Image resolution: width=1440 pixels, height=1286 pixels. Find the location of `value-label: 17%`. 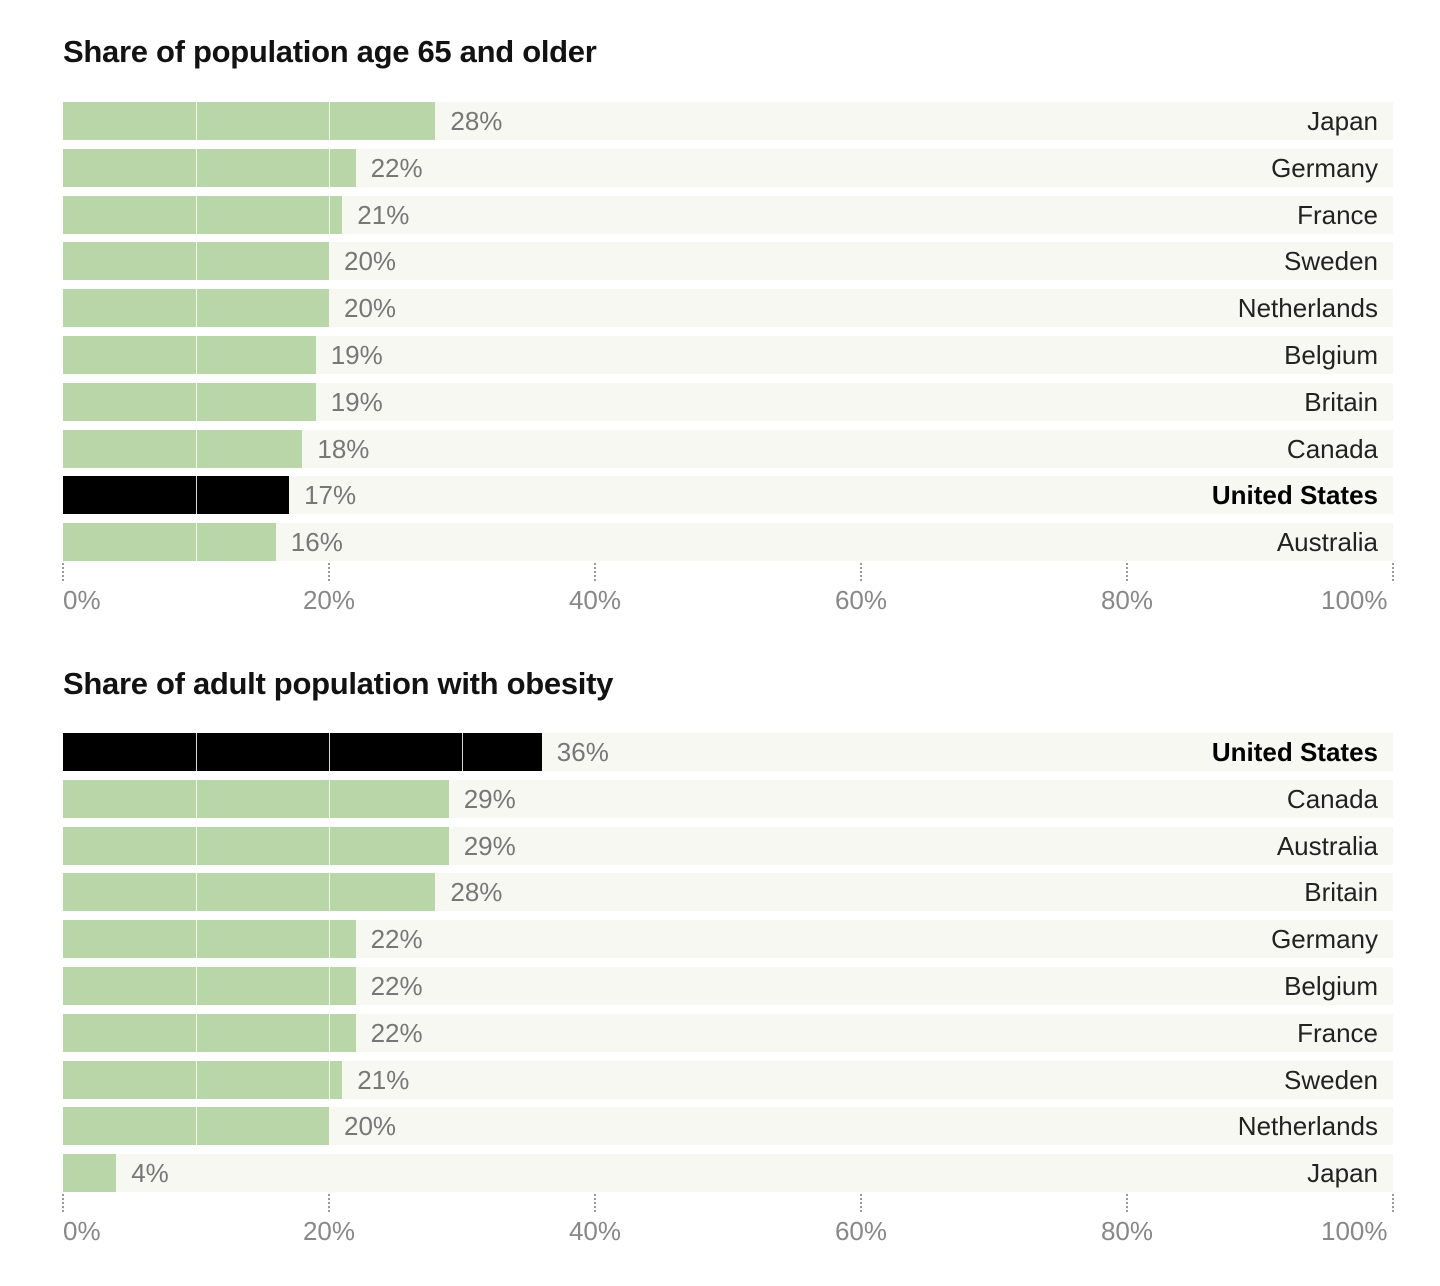

value-label: 17% is located at coordinates (330, 495).